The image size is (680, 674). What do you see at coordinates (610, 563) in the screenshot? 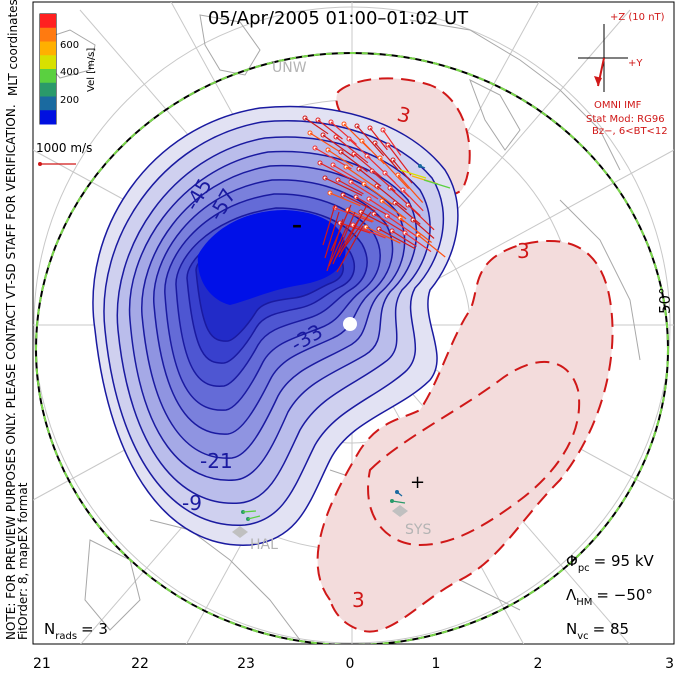
I see `phi-pc-stat: Φpc = 95 kV` at bounding box center [610, 563].